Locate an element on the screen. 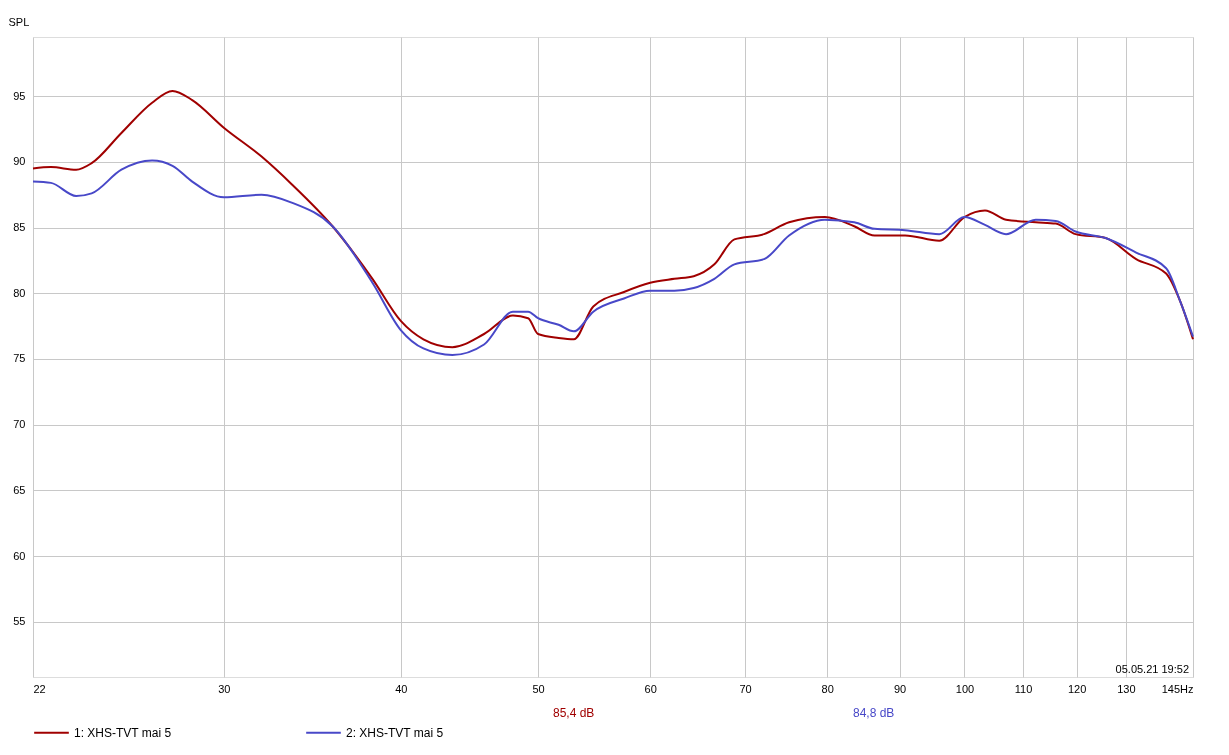 Image resolution: width=1229 pixels, height=755 pixels. x-tick-label: 60 is located at coordinates (650, 688).